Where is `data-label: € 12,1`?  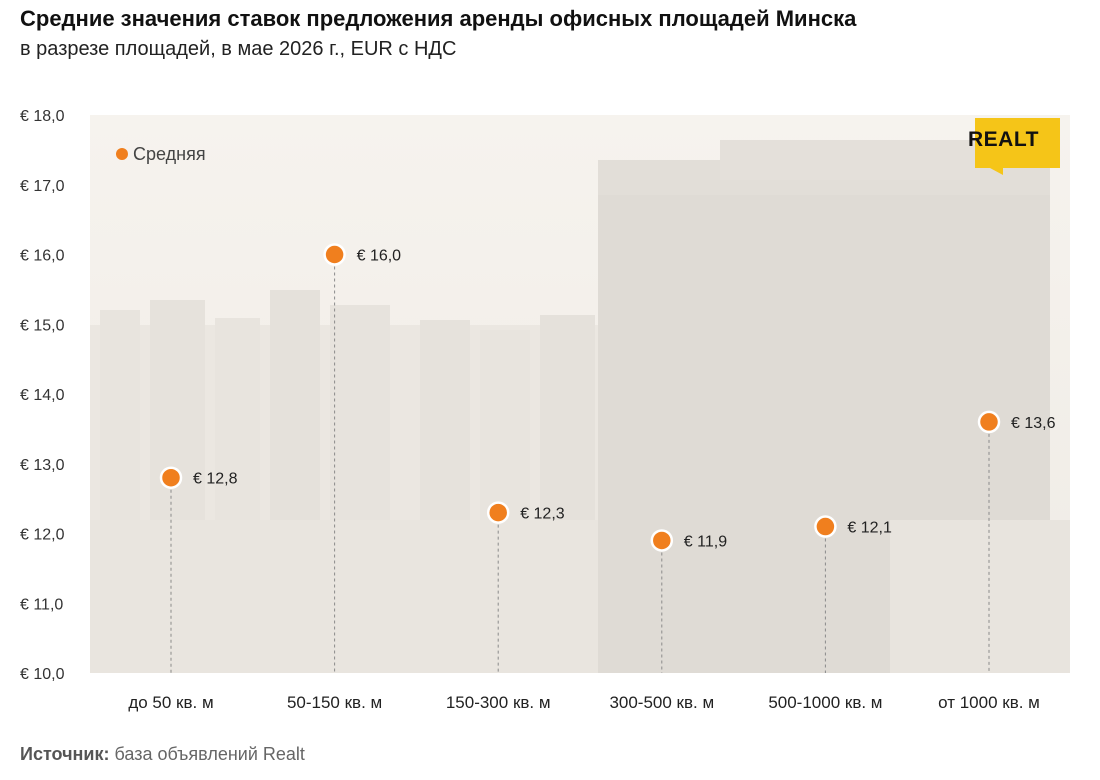 data-label: € 12,1 is located at coordinates (869, 528).